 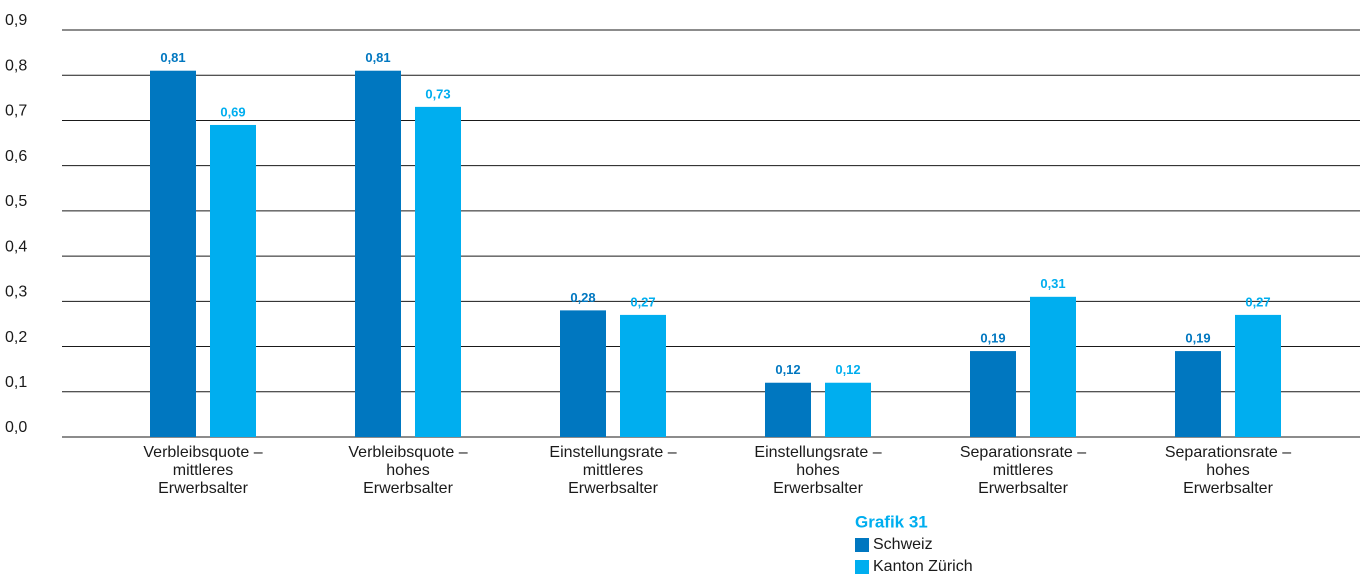 I want to click on x-tick-label: Verbleibsquote – mittleres Erwerbsalter, so click(x=203, y=470).